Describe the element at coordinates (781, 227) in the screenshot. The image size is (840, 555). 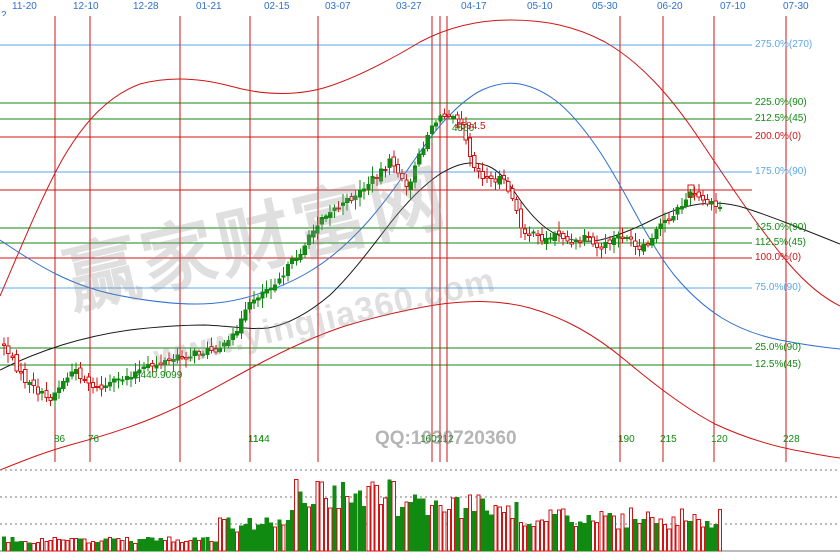
I see `right-axis-label: 125.0%(90)` at that location.